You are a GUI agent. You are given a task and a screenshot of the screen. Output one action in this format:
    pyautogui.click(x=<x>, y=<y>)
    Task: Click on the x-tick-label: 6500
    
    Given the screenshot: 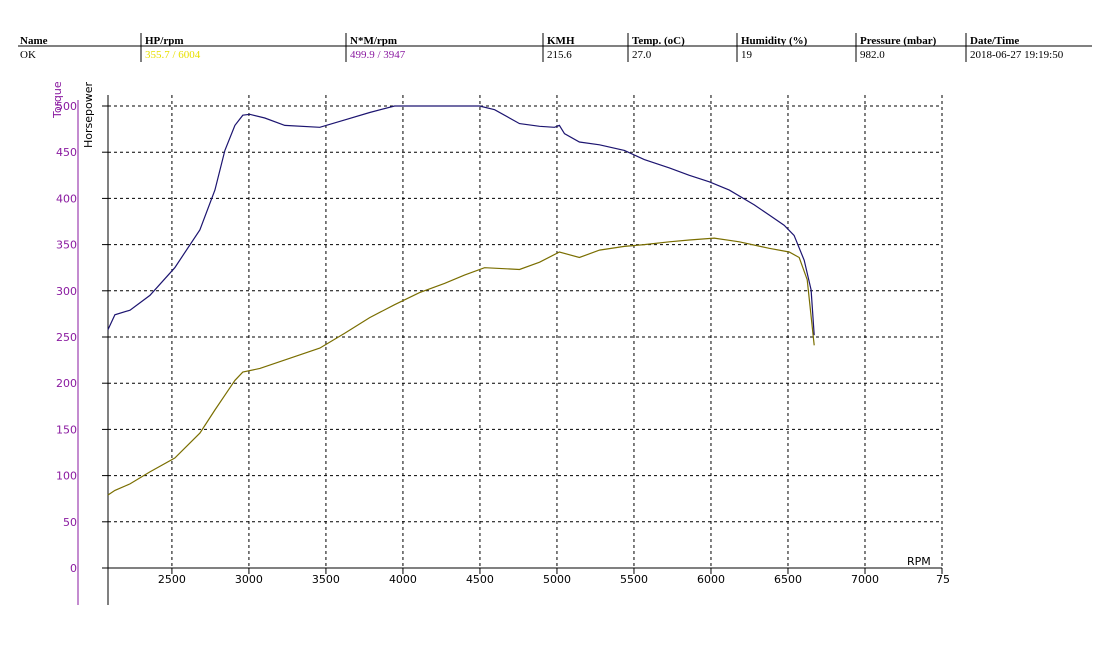 What is the action you would take?
    pyautogui.click(x=788, y=579)
    